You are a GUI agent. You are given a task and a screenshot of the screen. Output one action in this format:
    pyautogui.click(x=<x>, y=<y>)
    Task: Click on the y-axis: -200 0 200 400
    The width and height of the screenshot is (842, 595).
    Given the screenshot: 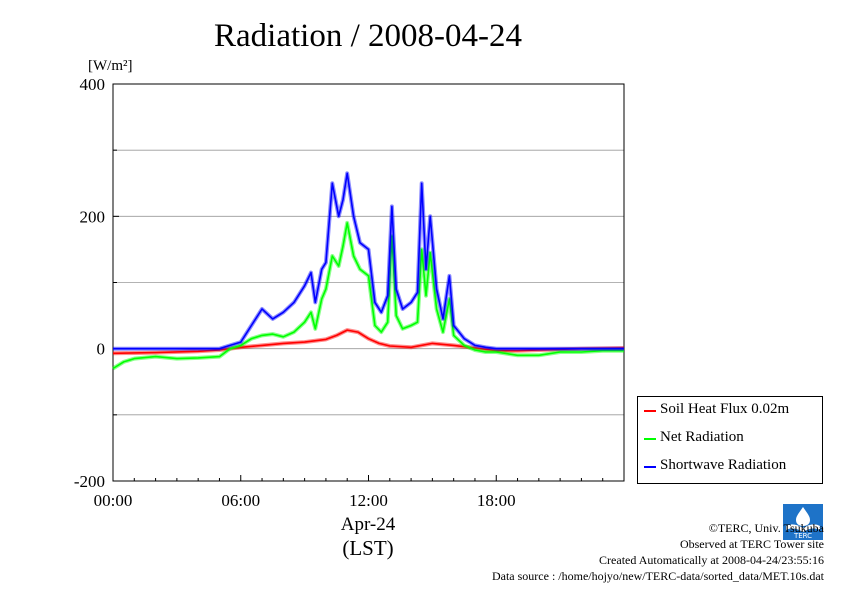 What is the action you would take?
    pyautogui.click(x=96, y=283)
    